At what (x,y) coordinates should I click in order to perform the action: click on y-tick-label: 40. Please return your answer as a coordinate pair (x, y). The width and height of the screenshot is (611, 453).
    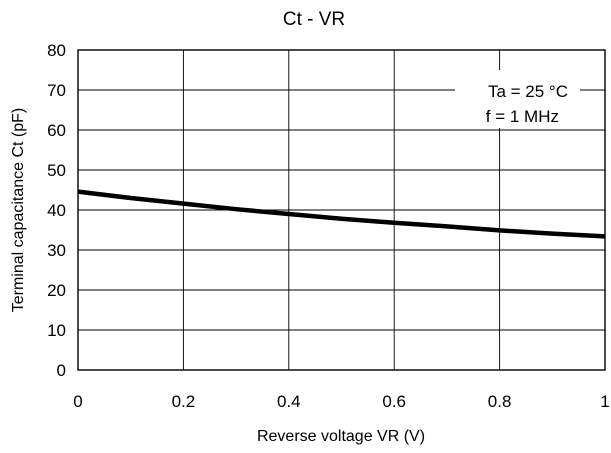
    Looking at the image, I should click on (56, 210).